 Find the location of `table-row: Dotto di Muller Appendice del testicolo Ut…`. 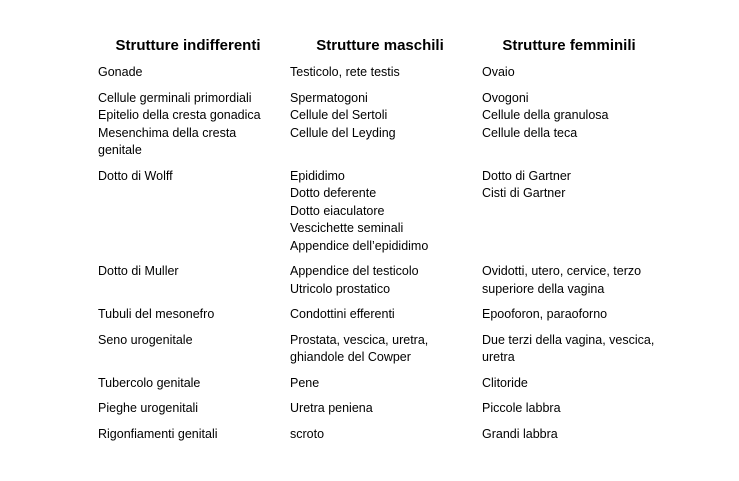

table-row: Dotto di Muller Appendice del testicolo Ut… is located at coordinates (377, 284).